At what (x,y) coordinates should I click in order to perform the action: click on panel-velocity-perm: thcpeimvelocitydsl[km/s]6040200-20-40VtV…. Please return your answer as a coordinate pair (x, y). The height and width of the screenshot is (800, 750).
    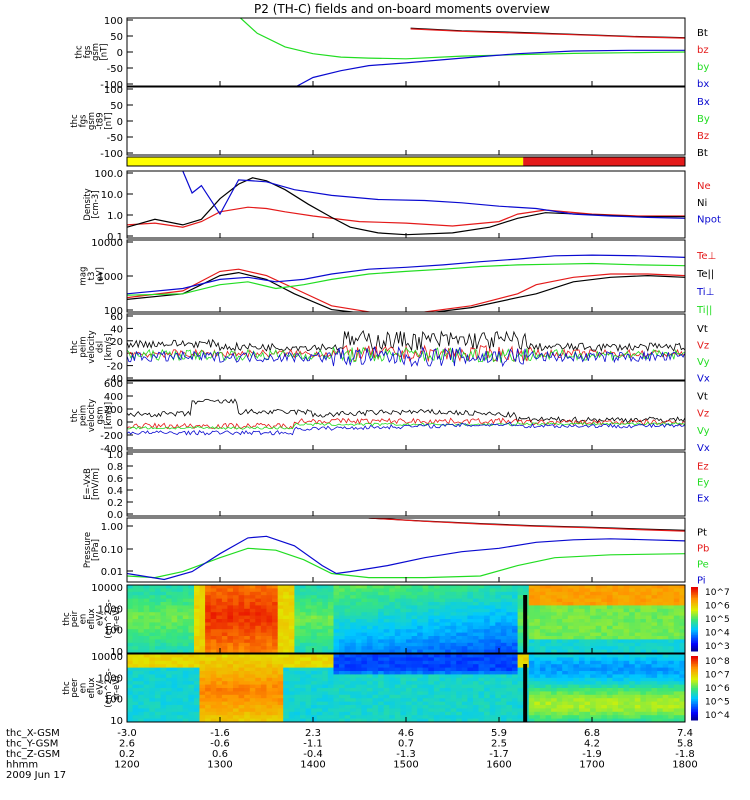
    Looking at the image, I should click on (390, 348).